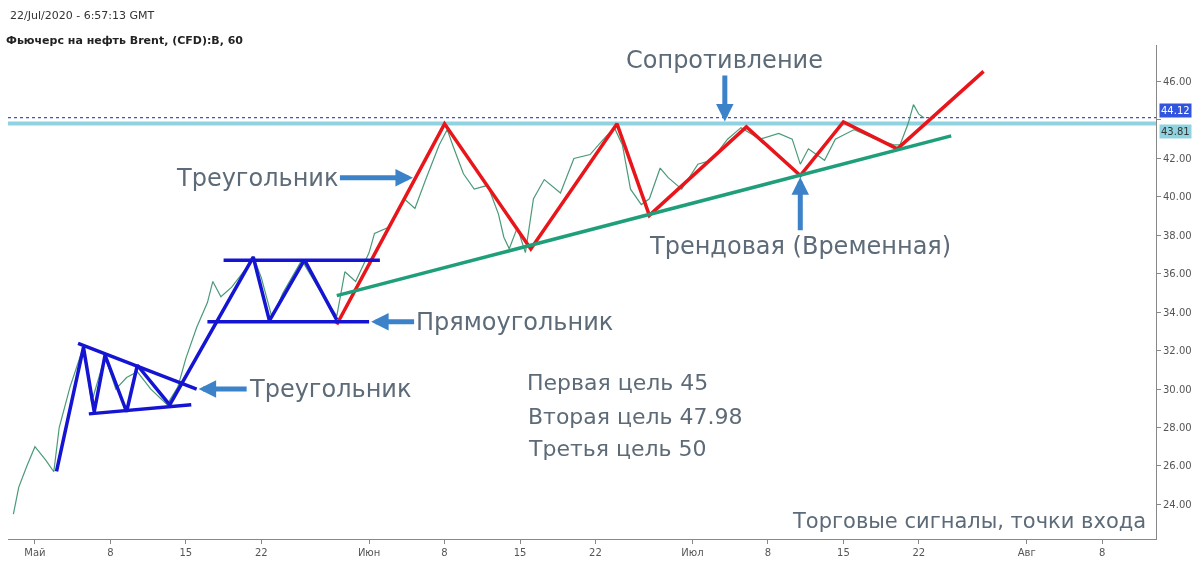 This screenshot has width=1200, height=566. Describe the element at coordinates (635, 416) in the screenshot. I see `annotation: Вторая цель 47.98` at that location.